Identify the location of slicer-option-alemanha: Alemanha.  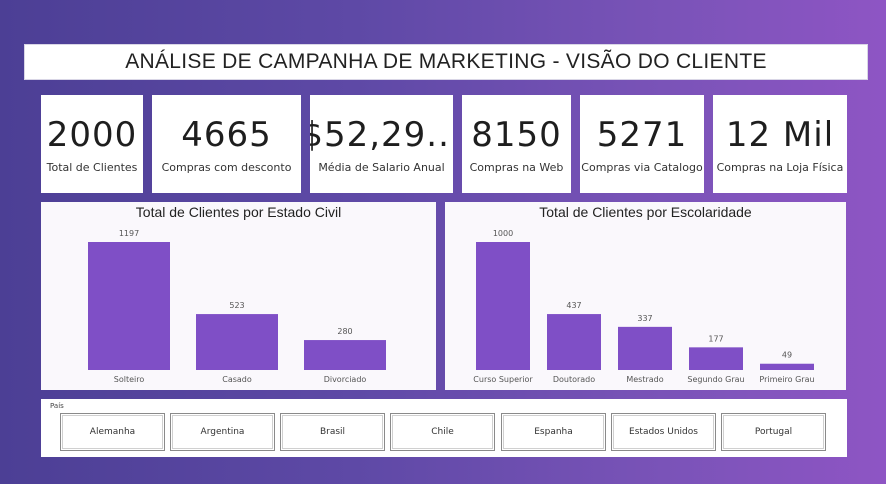
(112, 432).